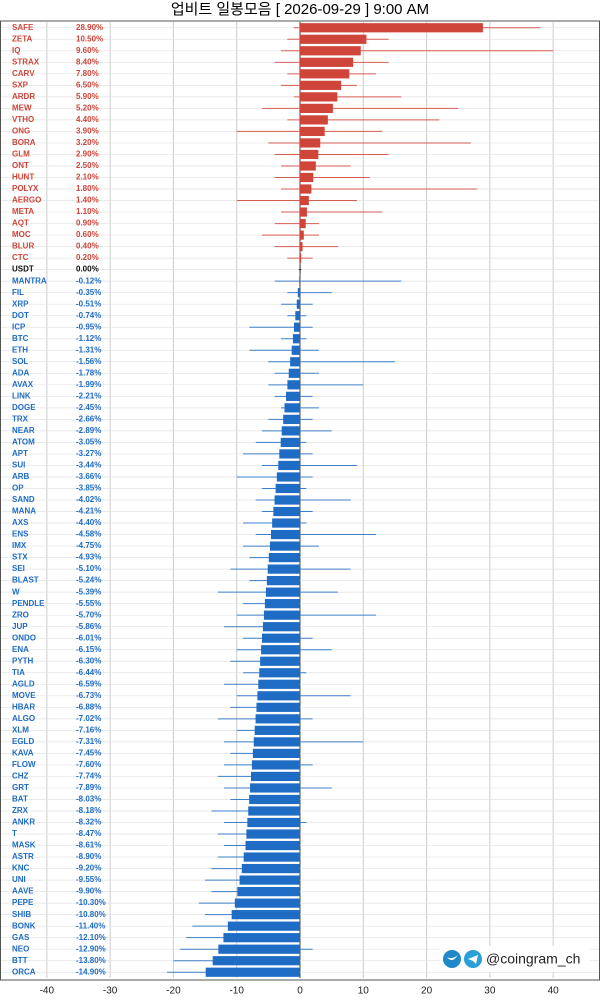 This screenshot has height=1000, width=600. Describe the element at coordinates (23, 741) in the screenshot. I see `category-label: EGLD` at that location.